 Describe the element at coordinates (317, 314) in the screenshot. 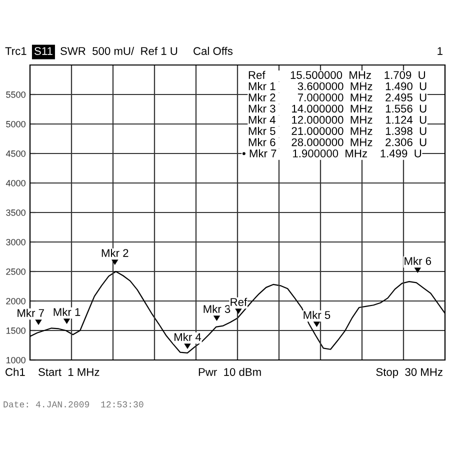

I see `annotation: Mkr 5` at that location.